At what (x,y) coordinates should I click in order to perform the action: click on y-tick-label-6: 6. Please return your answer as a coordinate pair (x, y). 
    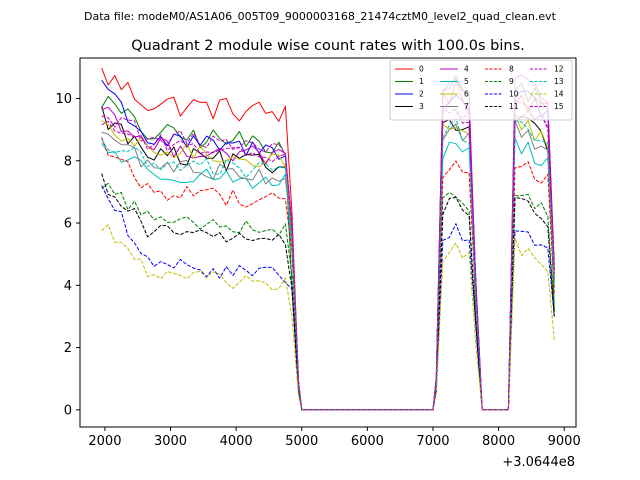
    Looking at the image, I should click on (68, 224).